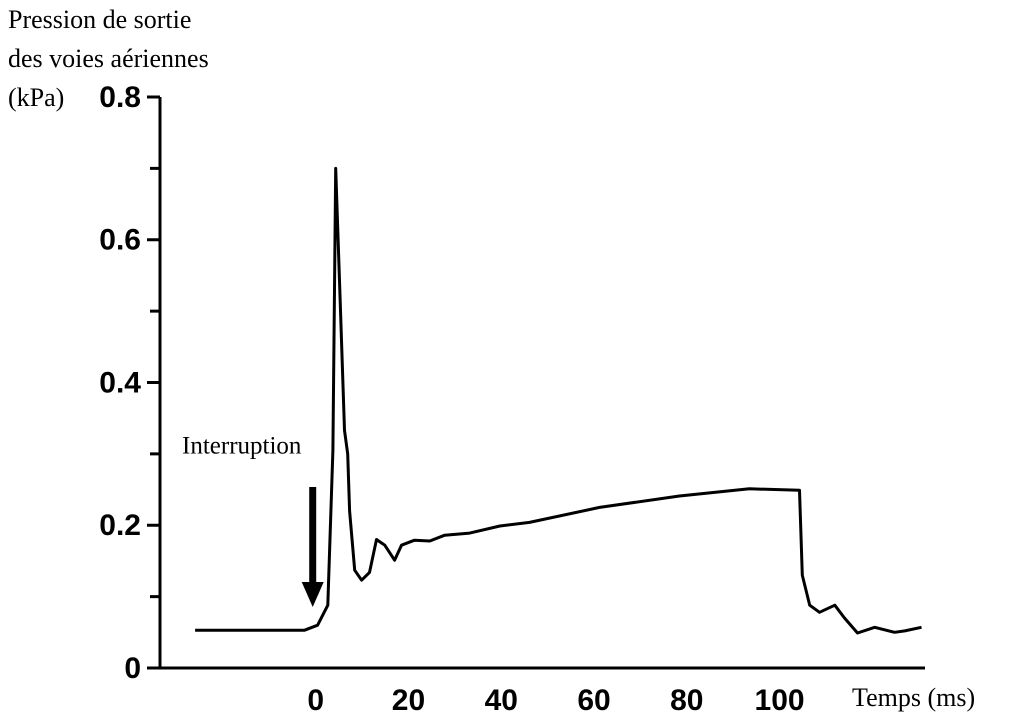 The height and width of the screenshot is (722, 1013). Describe the element at coordinates (315, 700) in the screenshot. I see `x-tick-label: 0` at that location.